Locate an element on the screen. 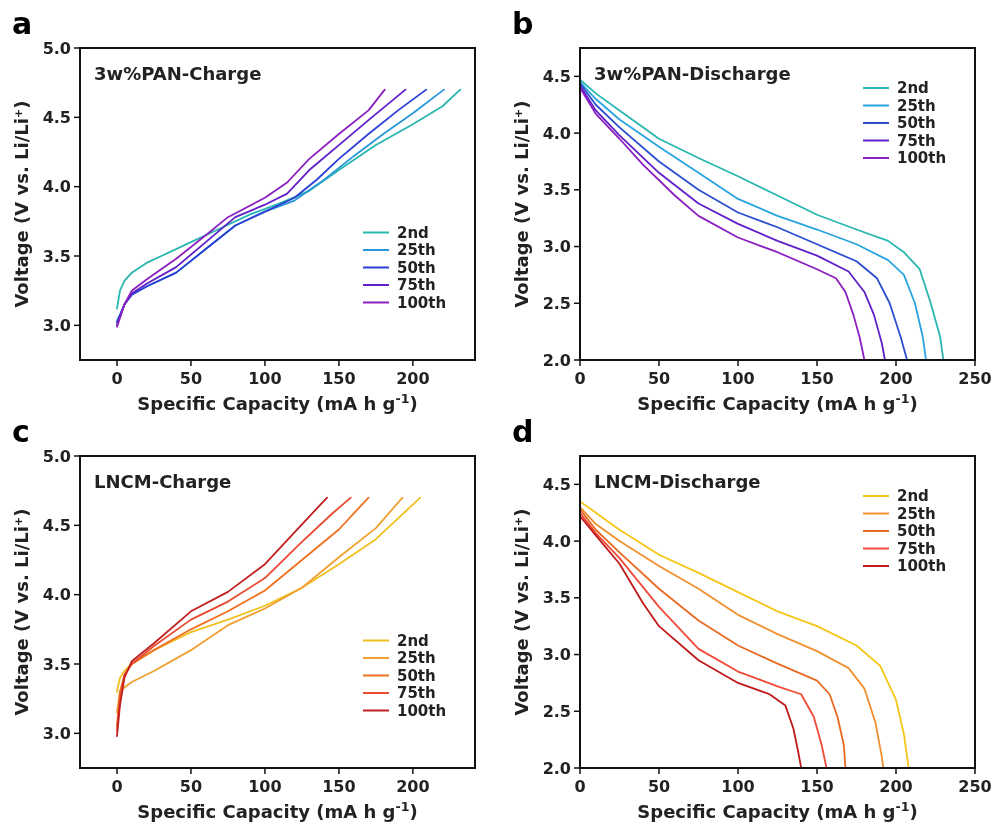 Image resolution: width=1008 pixels, height=838 pixels. text: a is located at coordinates (22, 23).